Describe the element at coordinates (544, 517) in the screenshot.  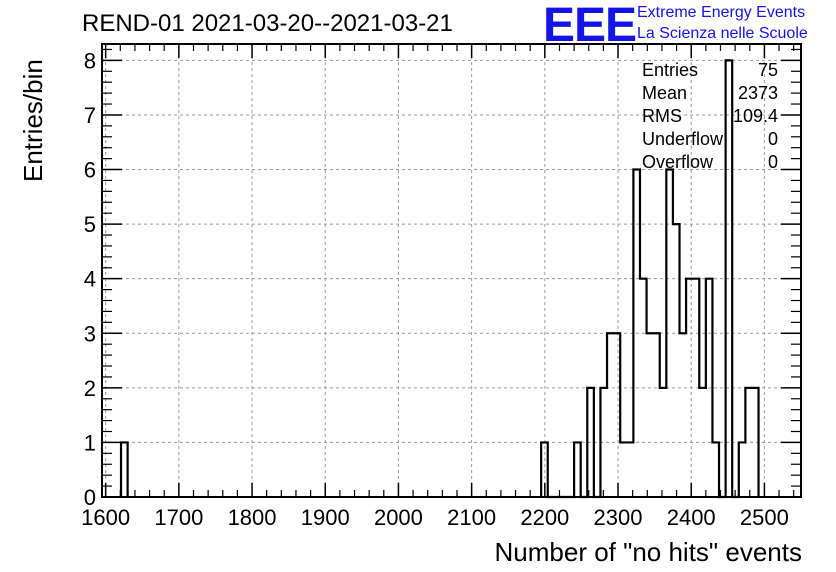
I see `x-tick-label: 2200` at that location.